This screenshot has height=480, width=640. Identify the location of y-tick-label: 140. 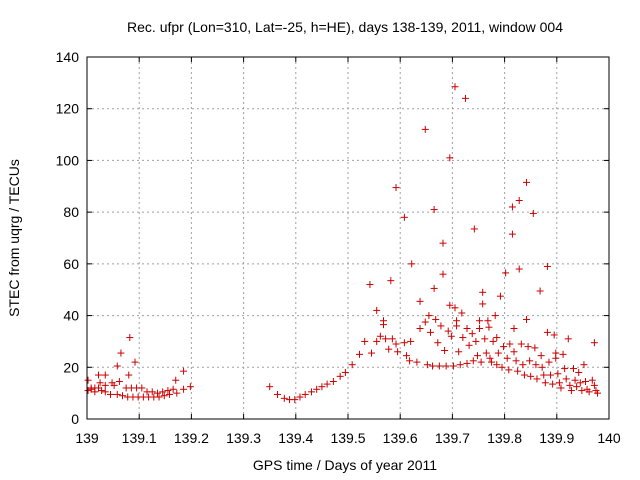
(68, 57).